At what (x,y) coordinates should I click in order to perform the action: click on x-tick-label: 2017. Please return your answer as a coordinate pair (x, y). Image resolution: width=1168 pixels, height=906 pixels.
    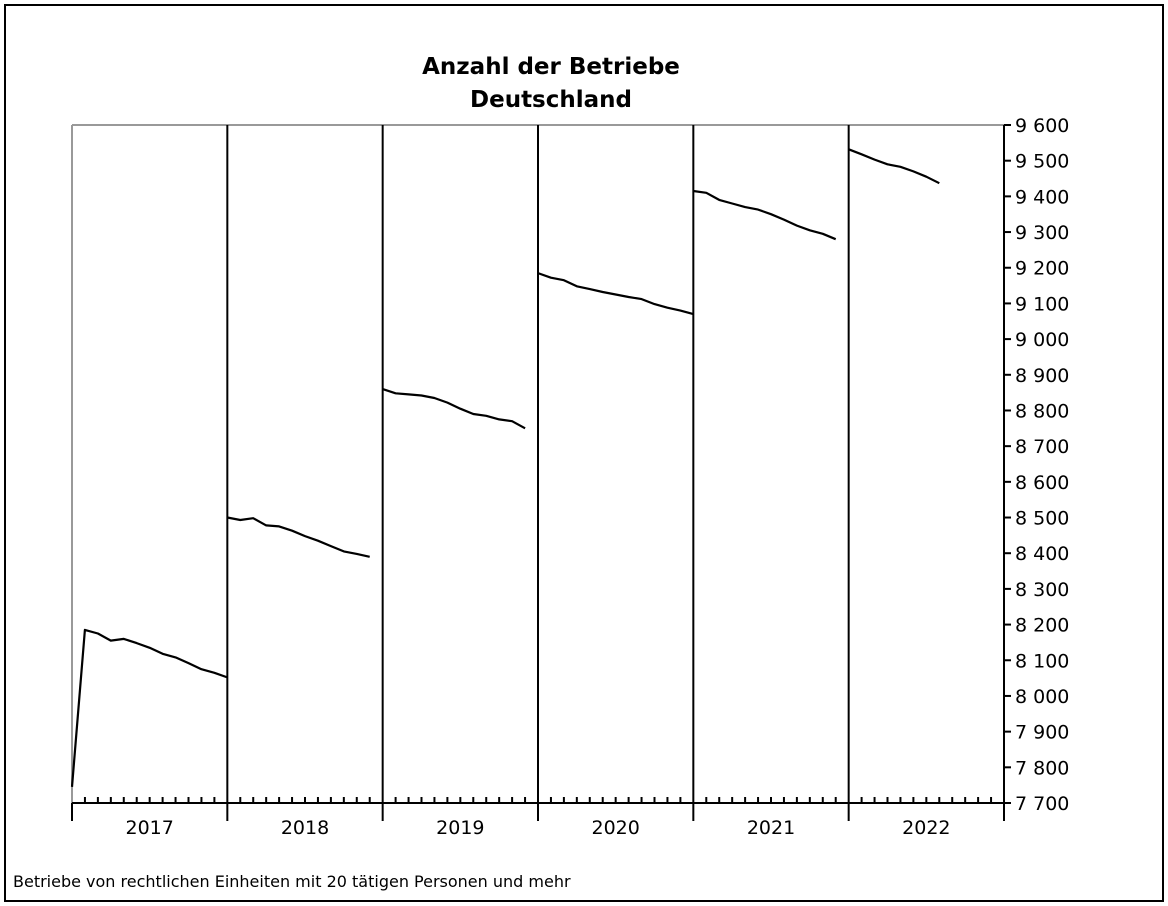
    Looking at the image, I should click on (149, 828).